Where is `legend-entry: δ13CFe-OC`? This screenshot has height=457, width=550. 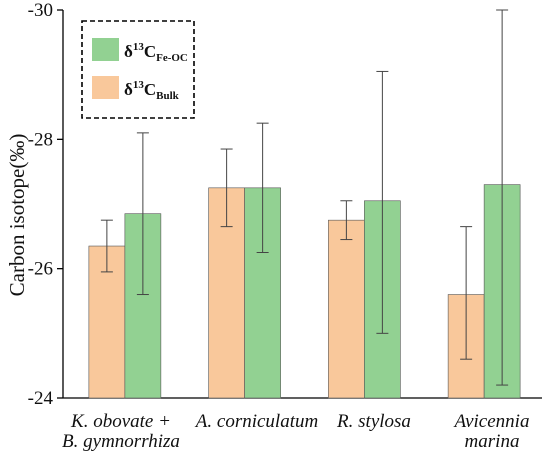
legend-entry: δ13CFe-OC is located at coordinates (156, 52).